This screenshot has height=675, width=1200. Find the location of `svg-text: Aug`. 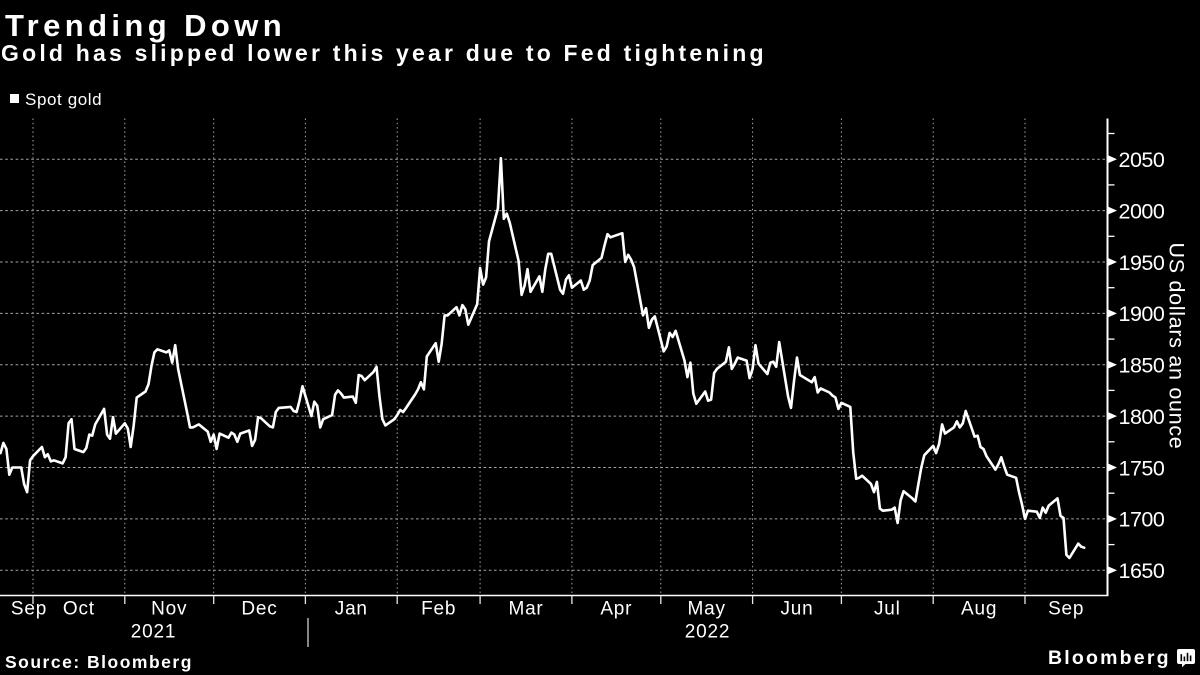

svg-text: Aug is located at coordinates (979, 609).